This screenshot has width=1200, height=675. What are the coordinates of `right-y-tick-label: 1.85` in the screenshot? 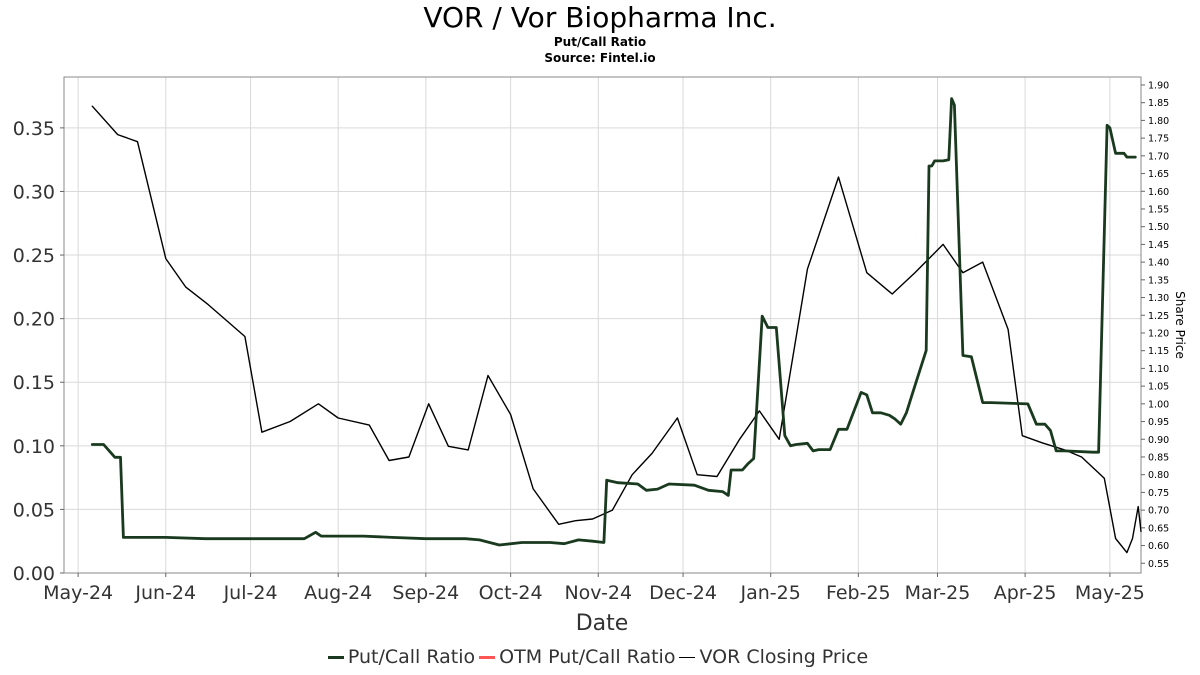 It's located at (1158, 103).